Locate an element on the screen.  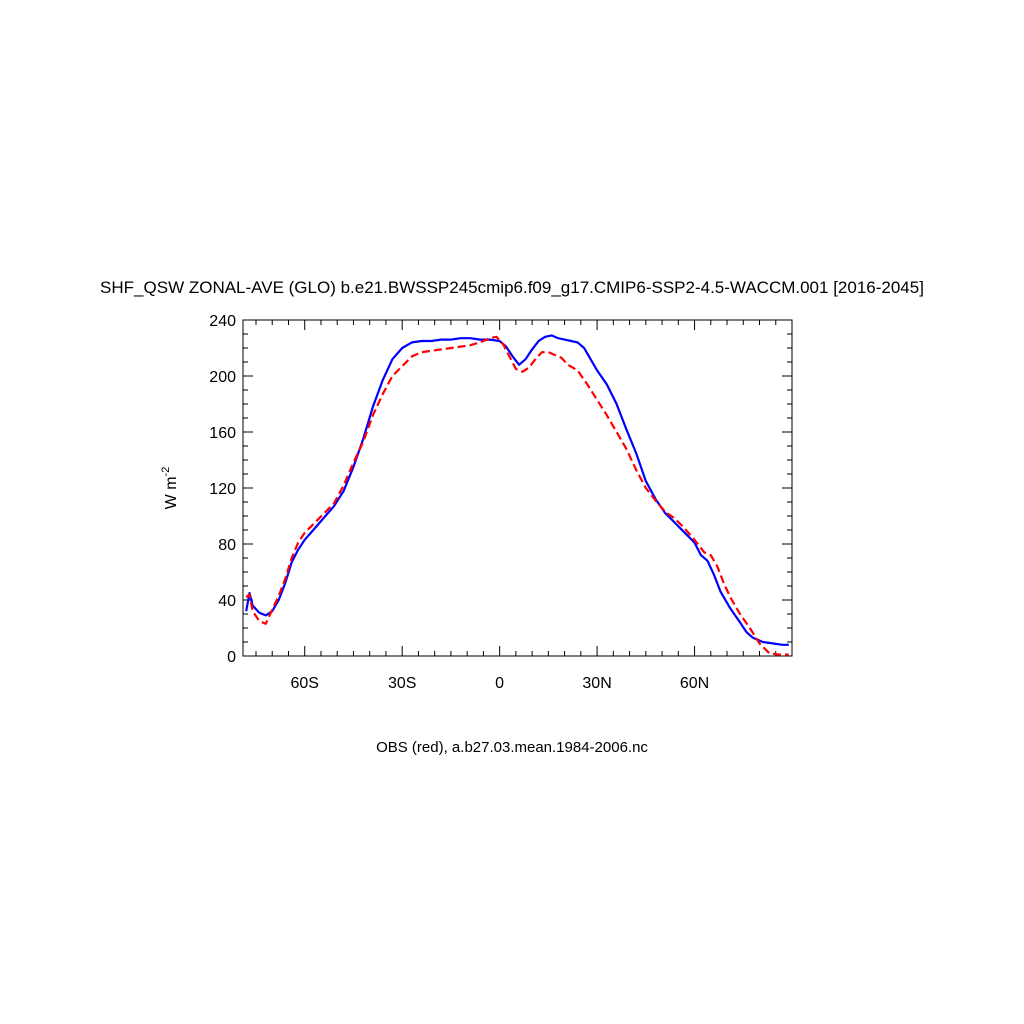
x-tick-label: 60S is located at coordinates (304, 683).